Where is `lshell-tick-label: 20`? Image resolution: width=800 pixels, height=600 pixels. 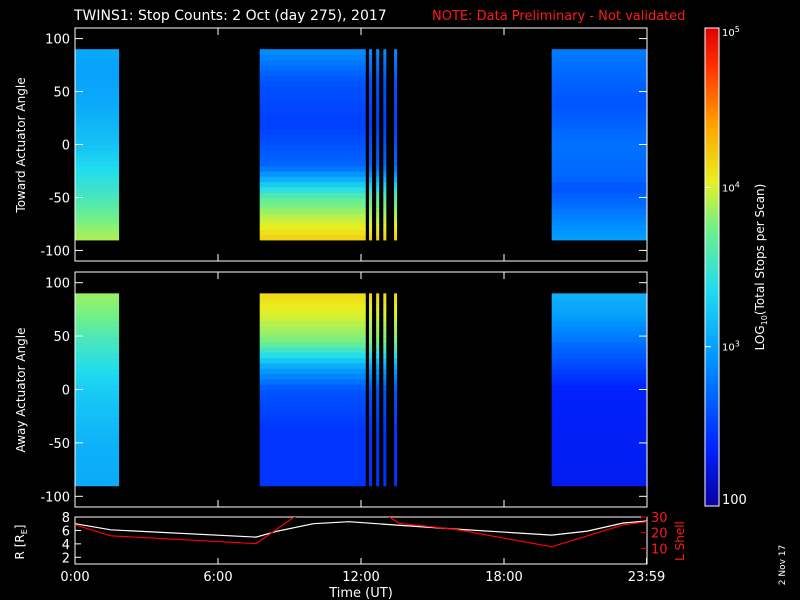
lshell-tick-label: 20 is located at coordinates (659, 534).